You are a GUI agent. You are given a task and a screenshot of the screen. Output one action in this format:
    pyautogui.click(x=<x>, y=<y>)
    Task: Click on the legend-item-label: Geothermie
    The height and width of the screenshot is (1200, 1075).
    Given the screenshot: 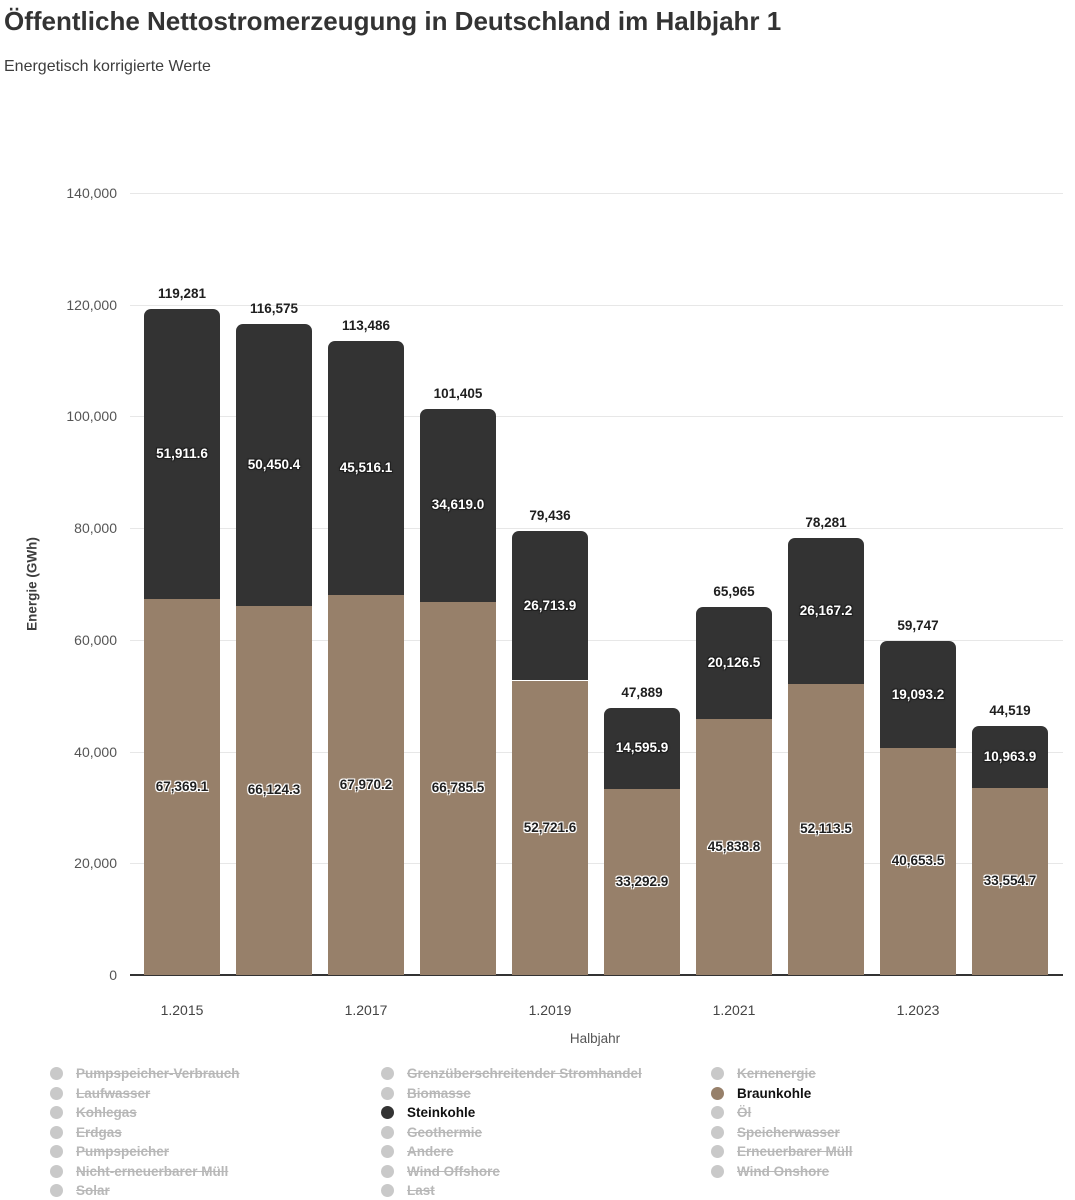 What is the action you would take?
    pyautogui.click(x=445, y=1132)
    